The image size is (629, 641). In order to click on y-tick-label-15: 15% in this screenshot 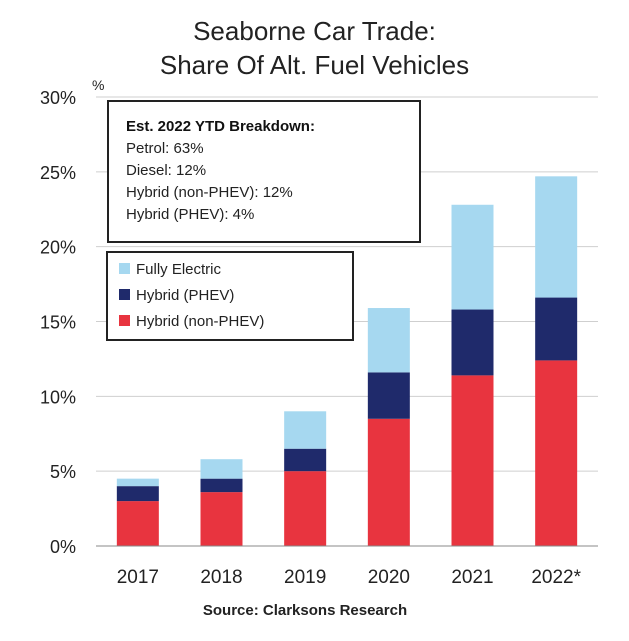, I will do `click(58, 323)`.